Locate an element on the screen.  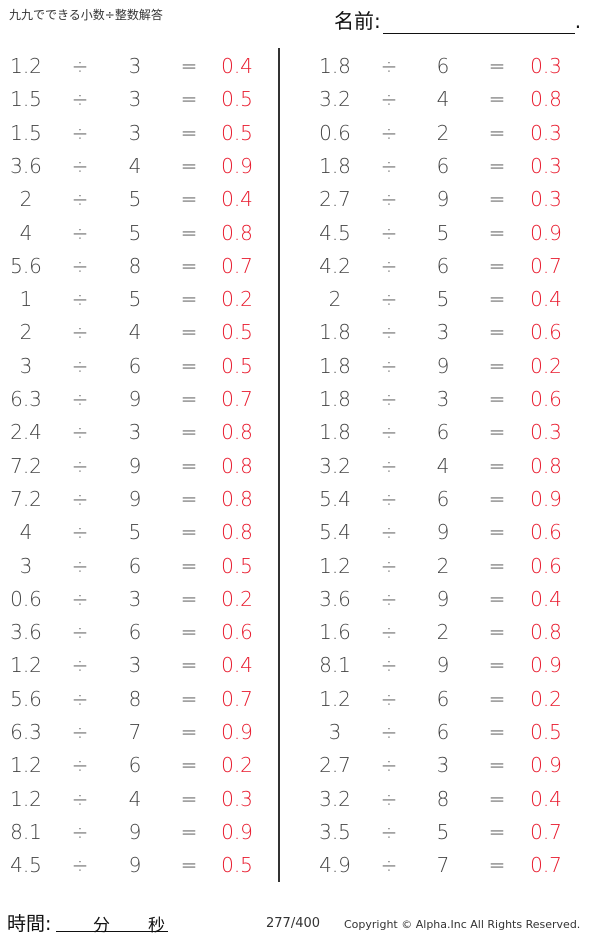
dividend: 2.4 is located at coordinates (26, 432).